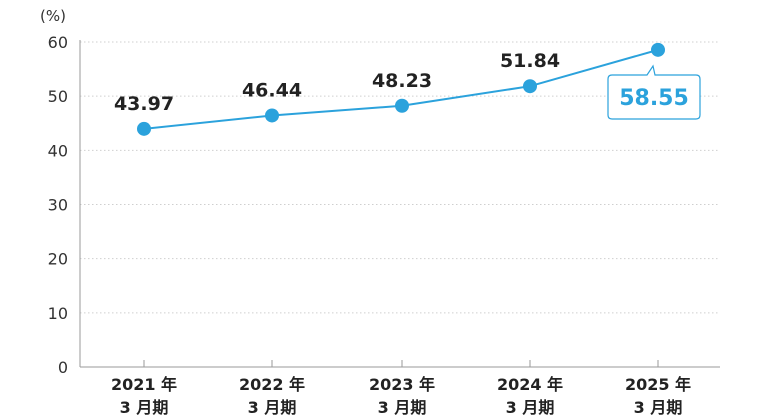 The image size is (770, 420). I want to click on y-axis-ticks: 0 10 20 30 40 50 60, so click(58, 205).